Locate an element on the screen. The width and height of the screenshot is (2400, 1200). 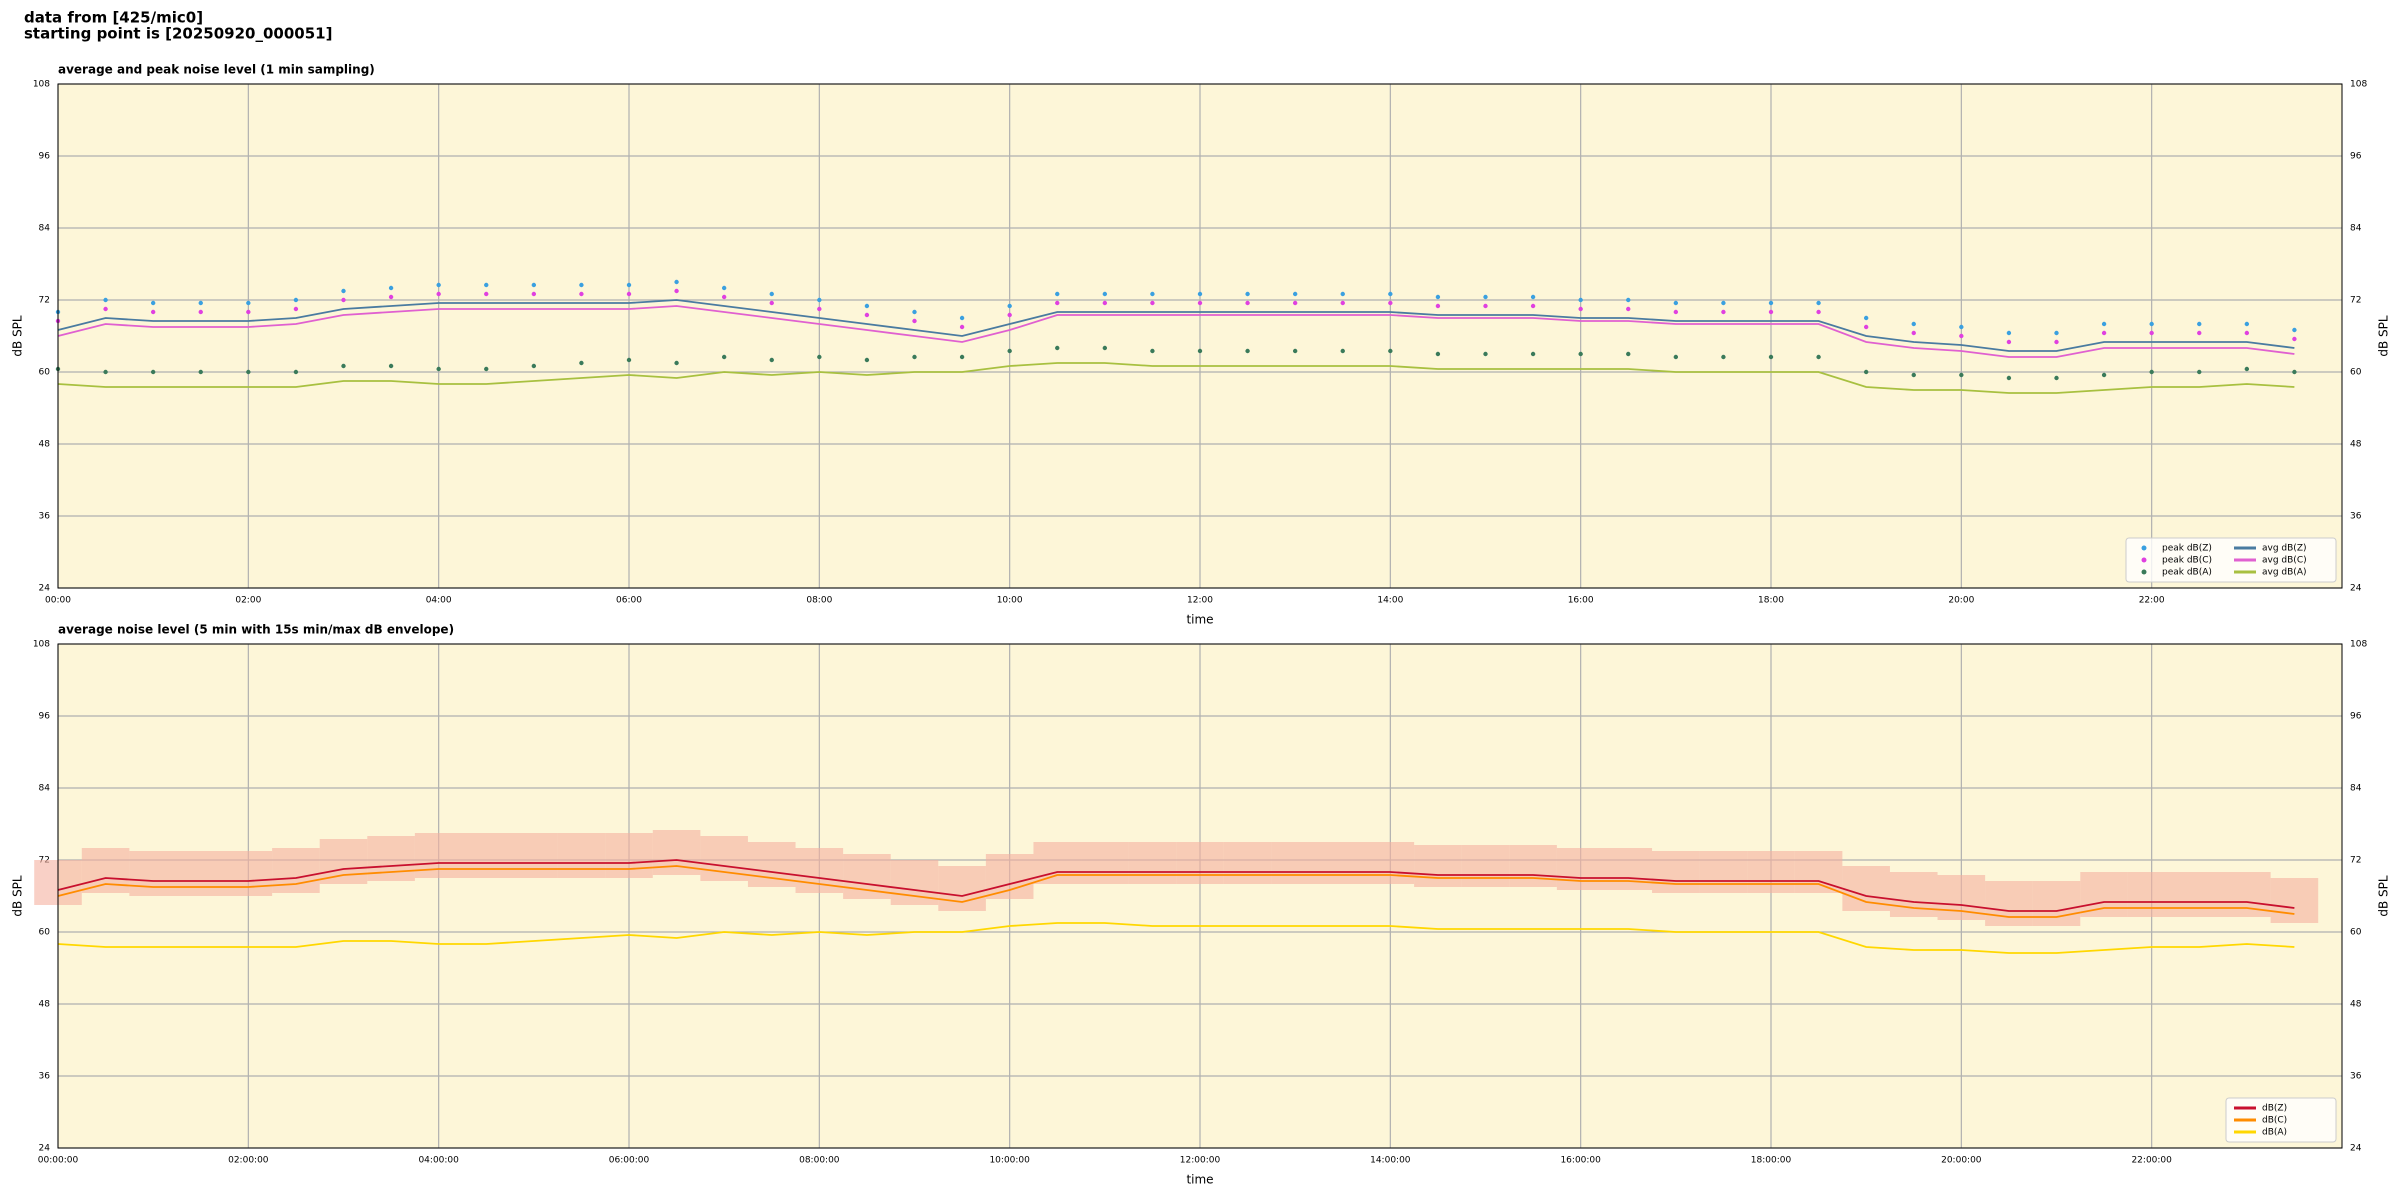
y-tick-label: 96 is located at coordinates (45, 717).